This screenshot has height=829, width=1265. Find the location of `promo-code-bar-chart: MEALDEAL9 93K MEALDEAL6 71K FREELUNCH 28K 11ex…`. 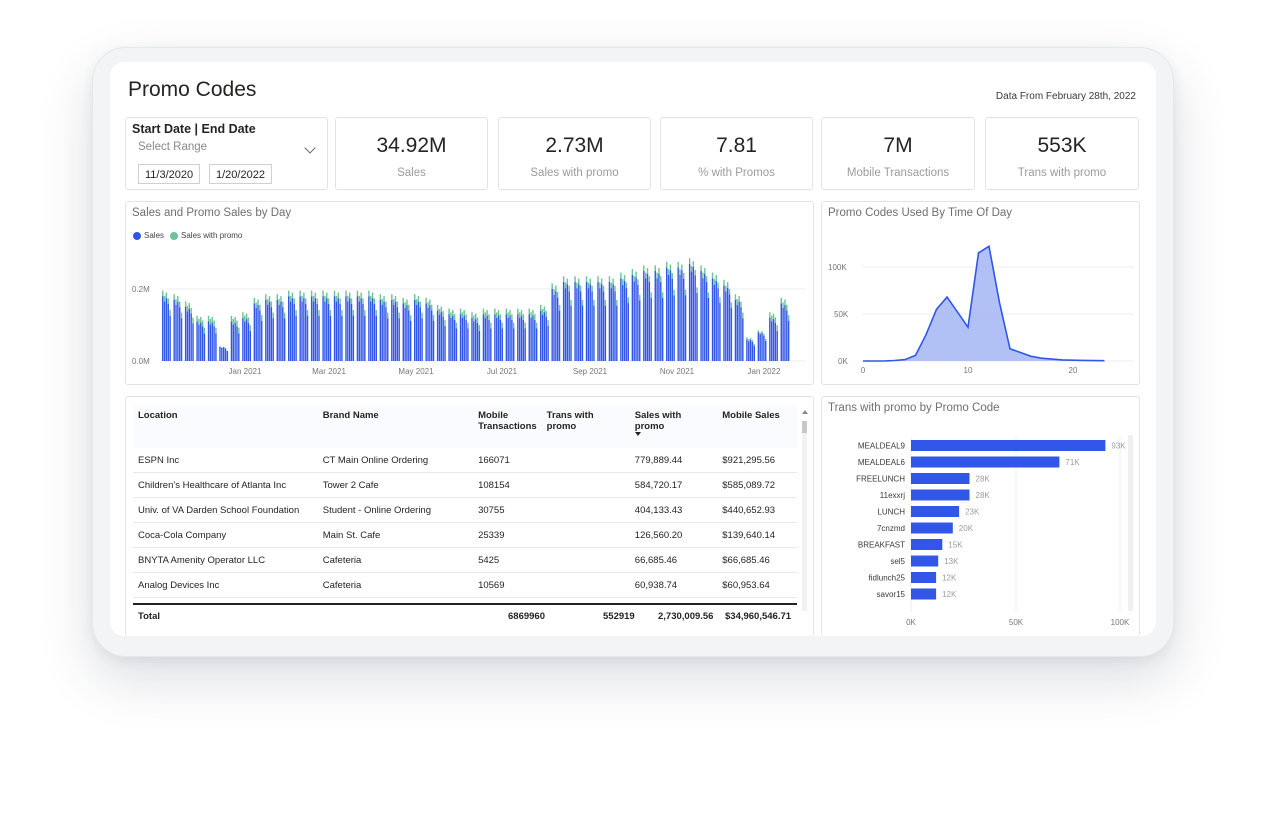

promo-code-bar-chart: MEALDEAL9 93K MEALDEAL6 71K FREELUNCH 28K 11ex… is located at coordinates (980, 516).